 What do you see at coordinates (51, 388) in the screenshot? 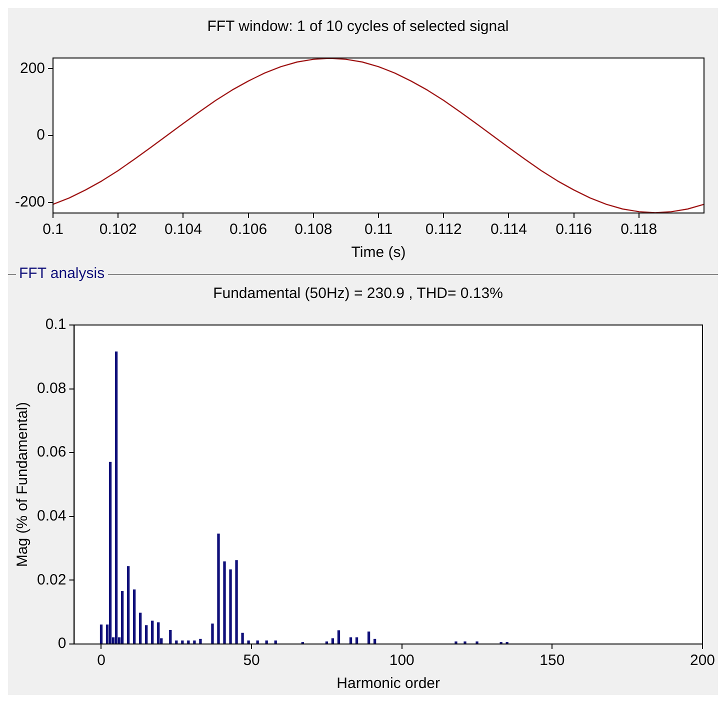
I see `y-tick-label: 0.08` at bounding box center [51, 388].